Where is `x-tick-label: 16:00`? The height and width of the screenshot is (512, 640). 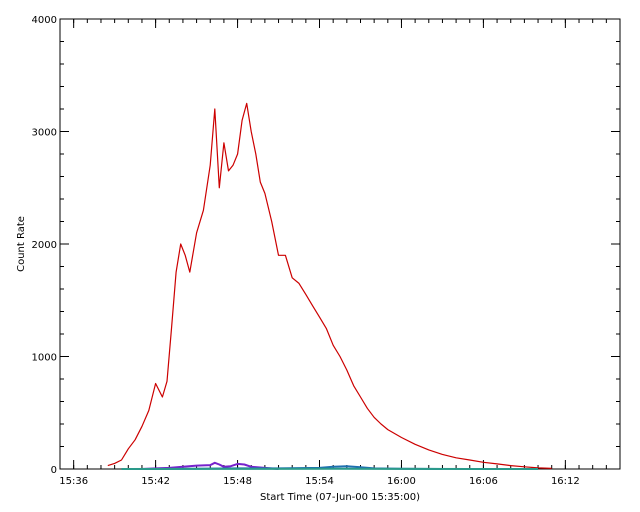
x-tick-label: 16:00 is located at coordinates (401, 481).